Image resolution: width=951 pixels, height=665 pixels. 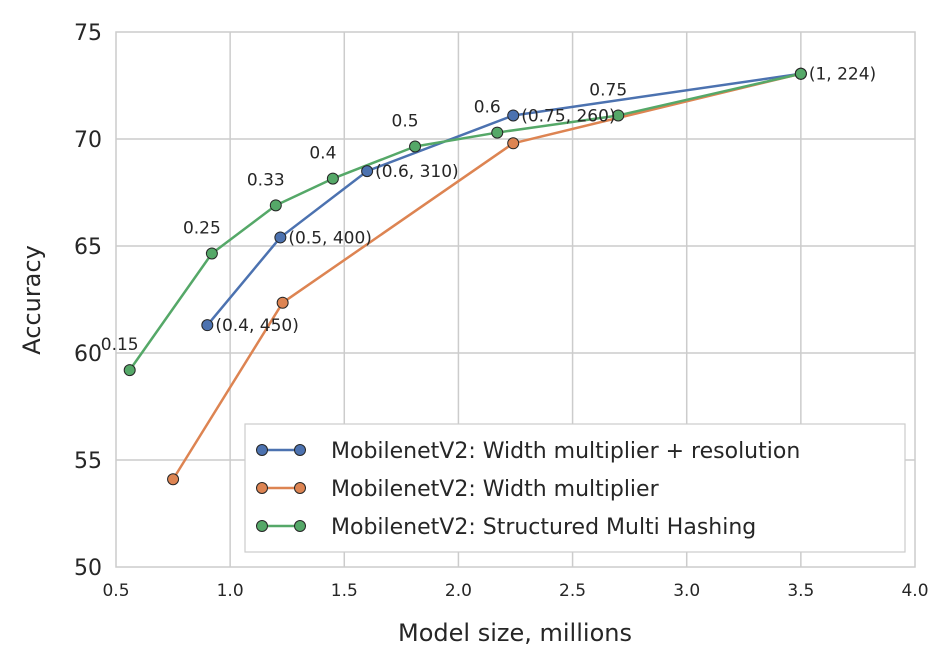 I want to click on x-tick-label: 3.0, so click(x=686, y=591).